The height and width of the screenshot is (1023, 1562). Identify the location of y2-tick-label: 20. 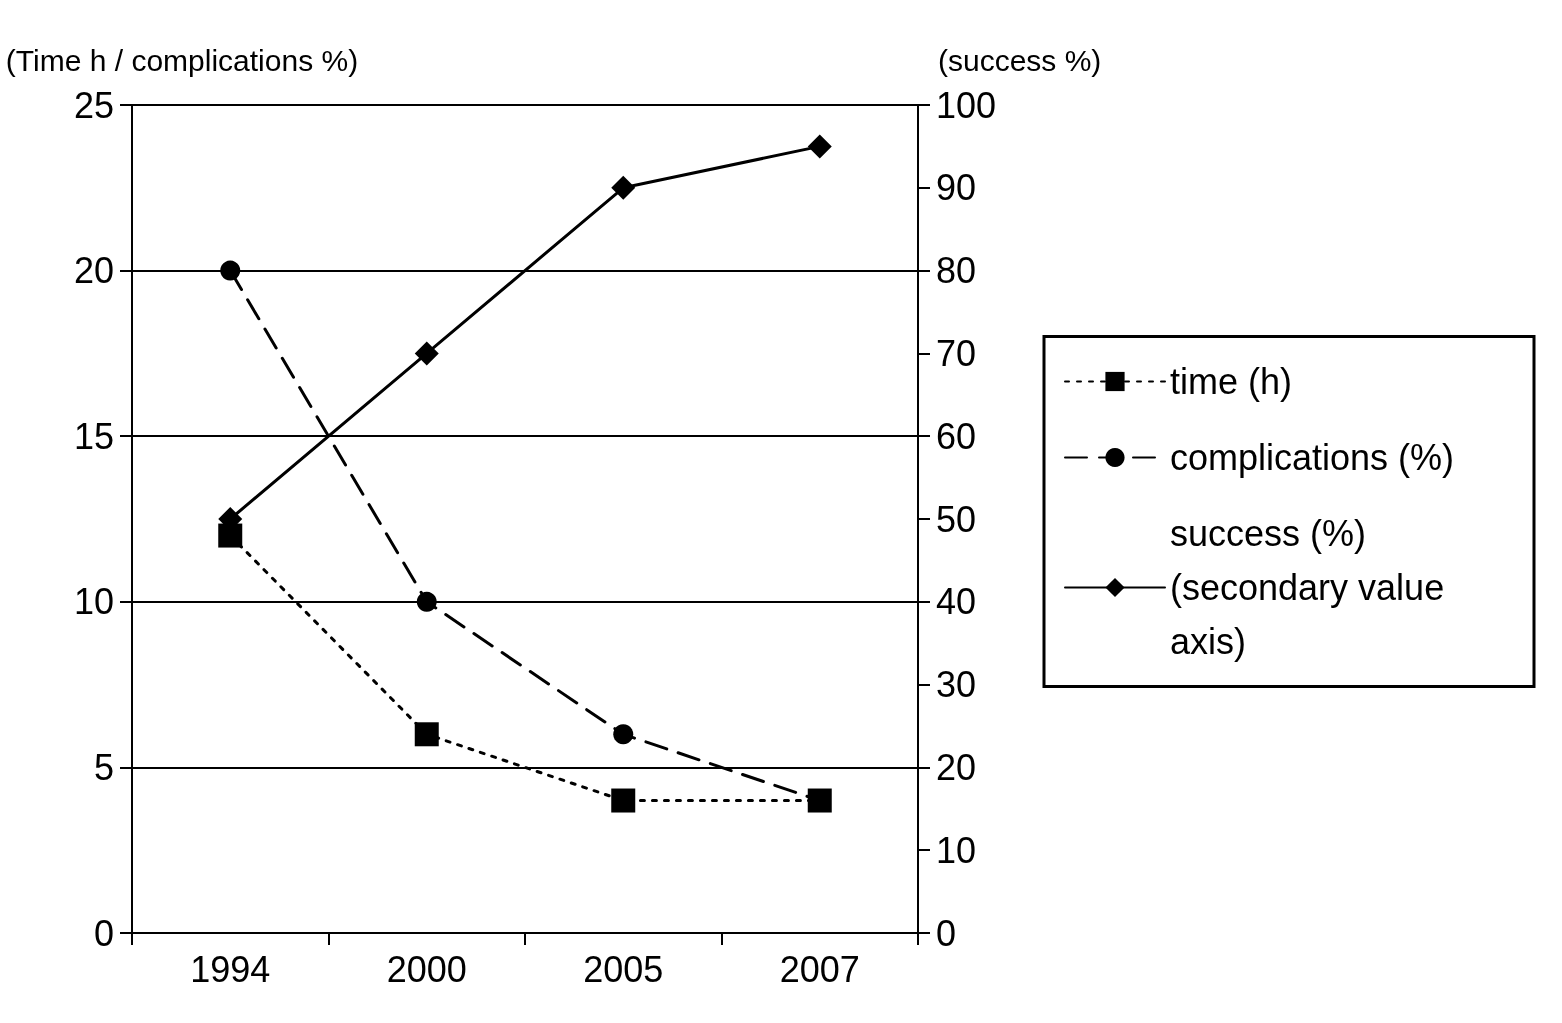
(956, 767).